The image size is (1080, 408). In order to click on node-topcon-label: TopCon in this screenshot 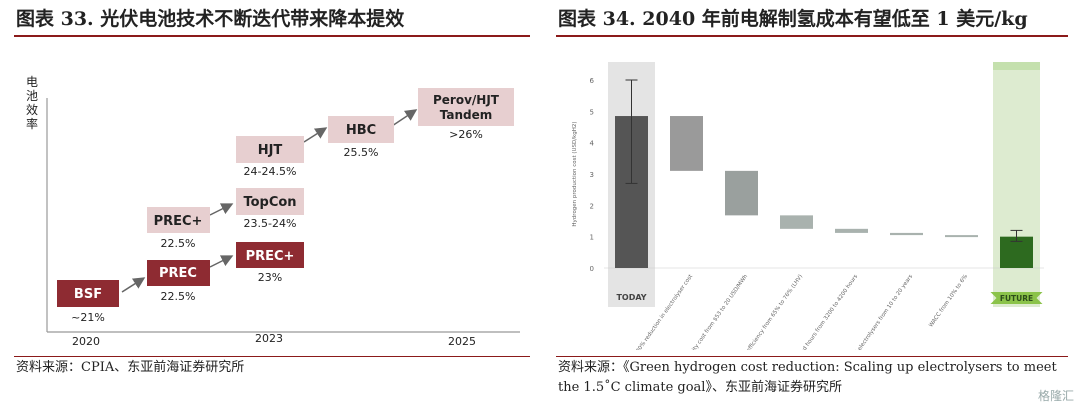, I will do `click(269, 202)`.